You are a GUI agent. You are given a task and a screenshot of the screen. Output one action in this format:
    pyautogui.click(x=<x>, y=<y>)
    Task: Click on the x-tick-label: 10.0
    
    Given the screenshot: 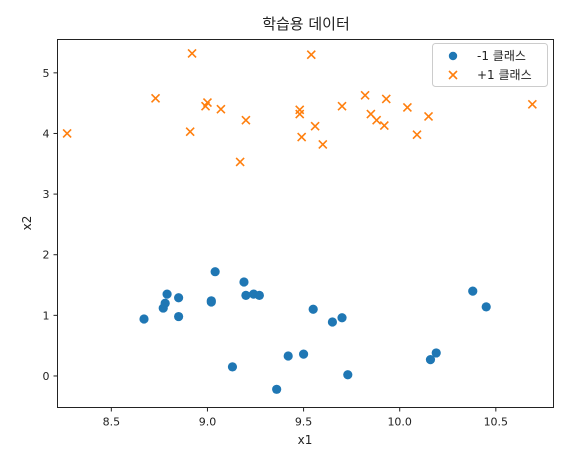 What is the action you would take?
    pyautogui.click(x=399, y=422)
    